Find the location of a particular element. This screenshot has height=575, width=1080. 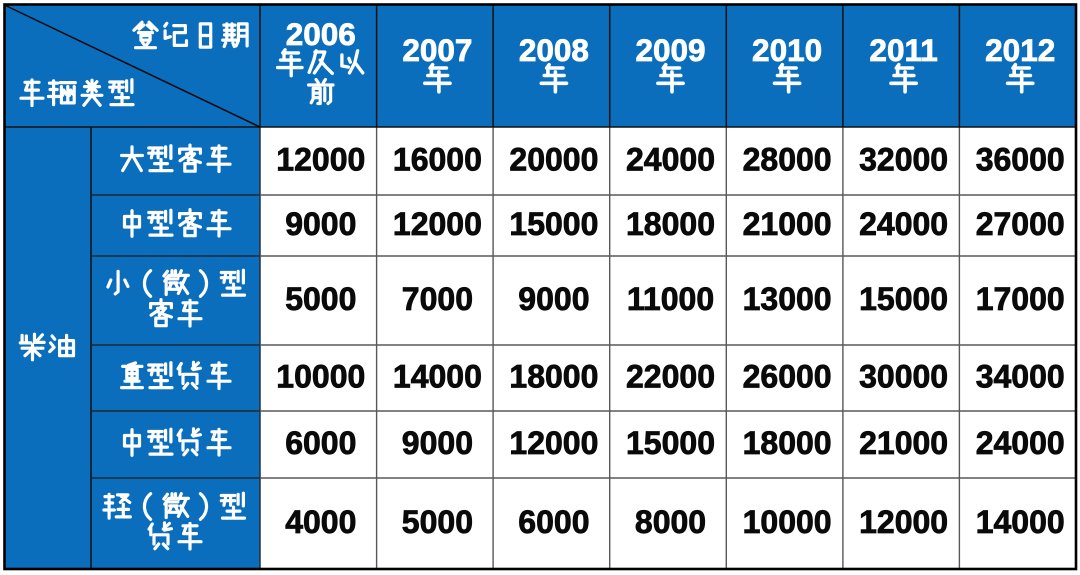

svg-text: 2011 is located at coordinates (903, 50).